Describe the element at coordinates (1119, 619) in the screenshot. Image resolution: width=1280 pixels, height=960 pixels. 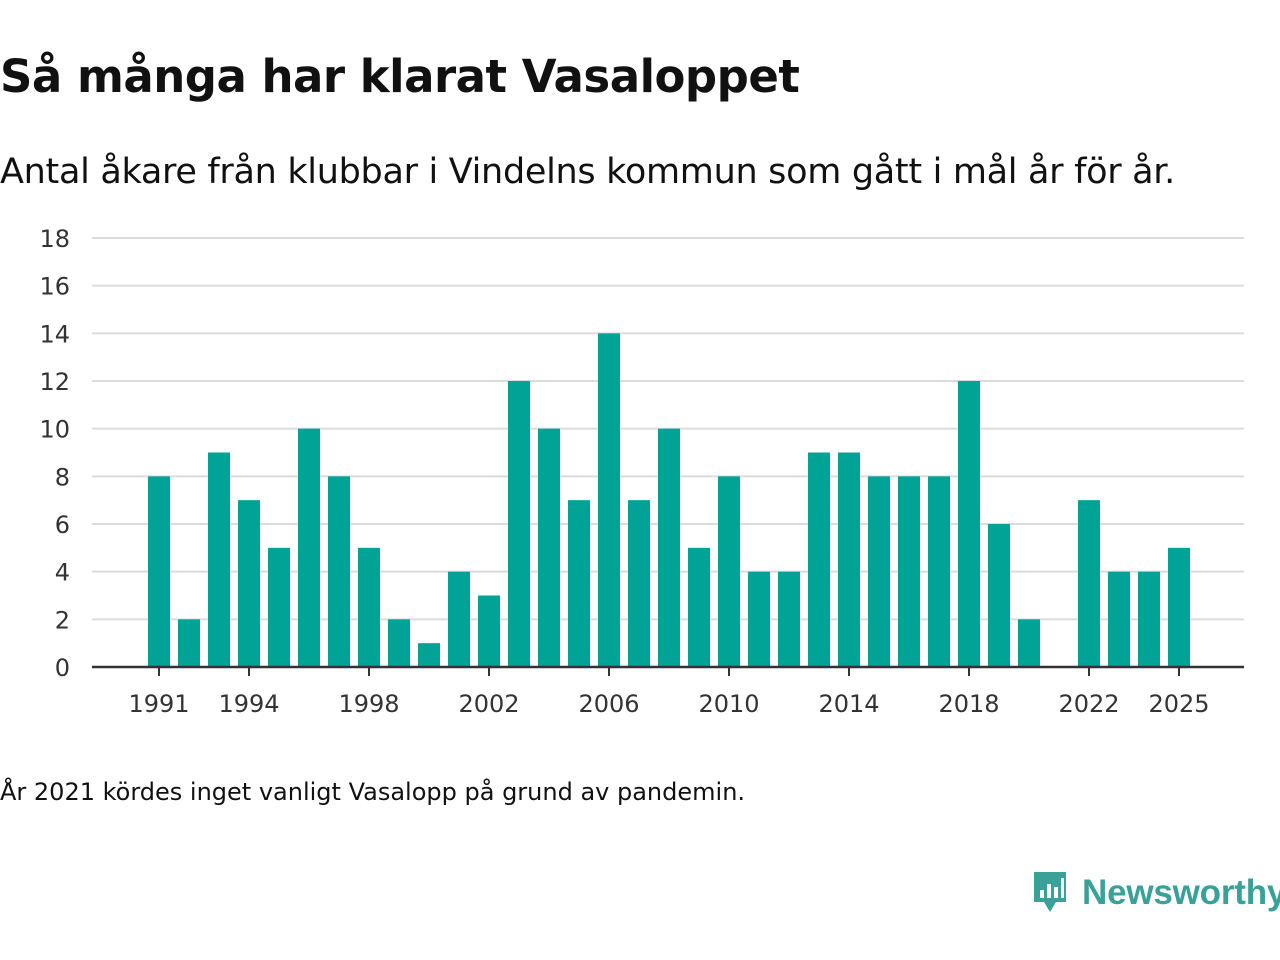
I see `bar-2023` at that location.